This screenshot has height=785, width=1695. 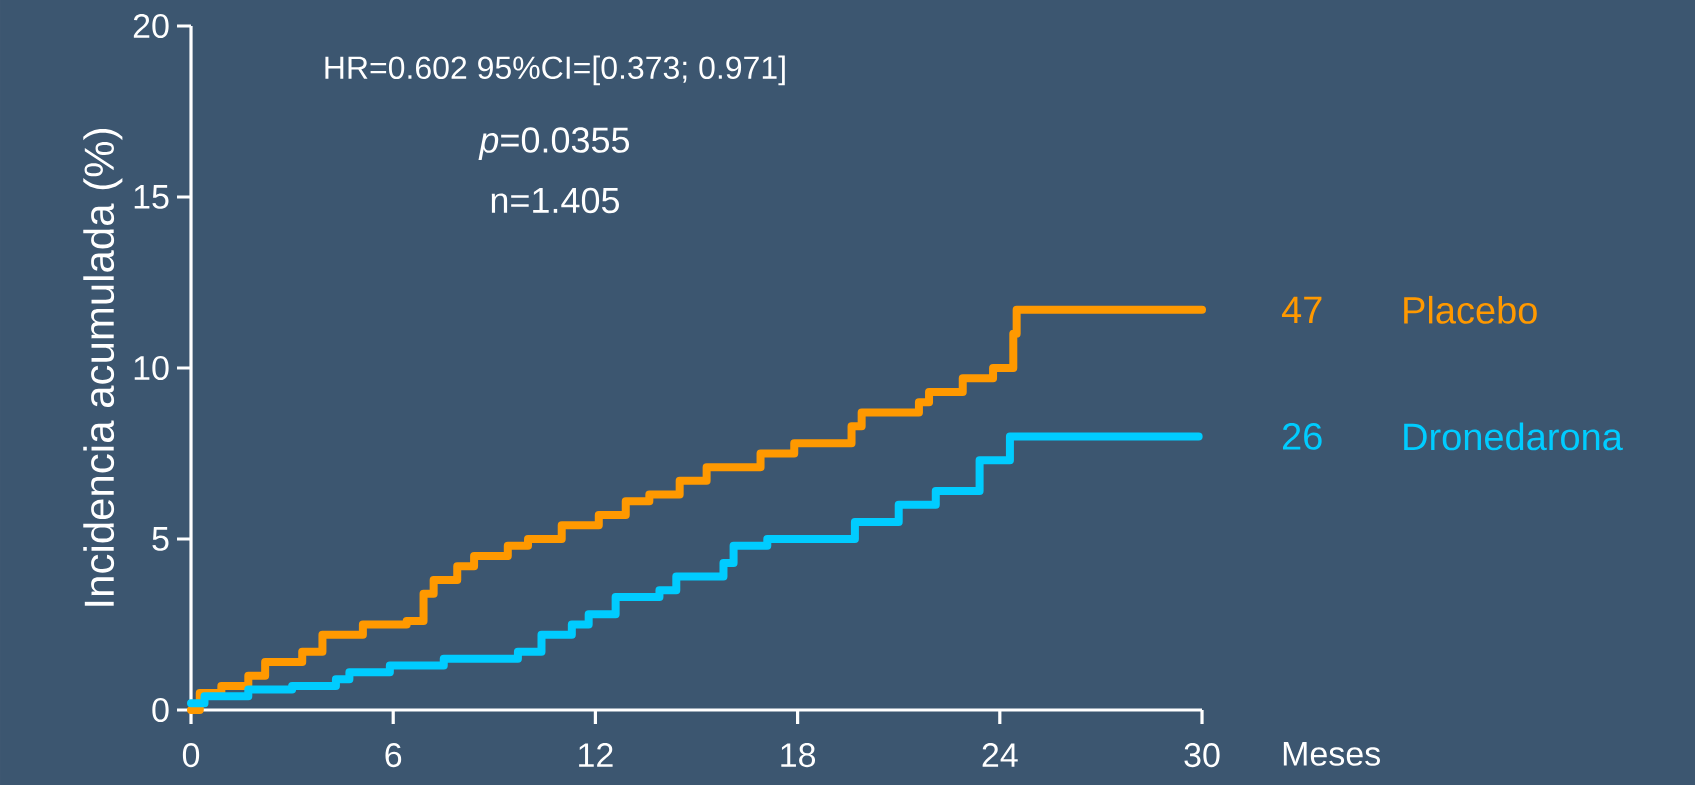 What do you see at coordinates (555, 200) in the screenshot?
I see `annotation: n=1.405` at bounding box center [555, 200].